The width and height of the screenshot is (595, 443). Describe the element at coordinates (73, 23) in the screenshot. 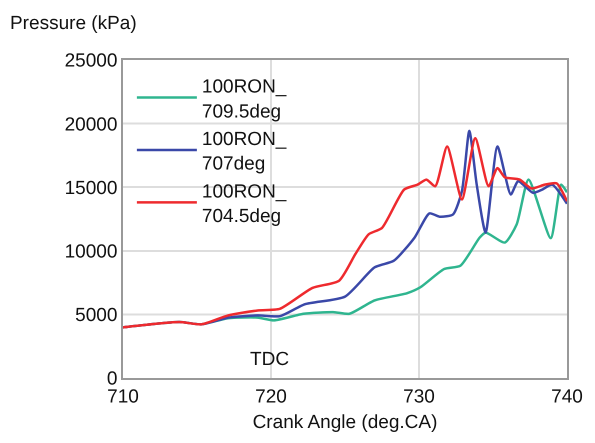

I see `y-axis-title: Pressure (kPa)` at that location.